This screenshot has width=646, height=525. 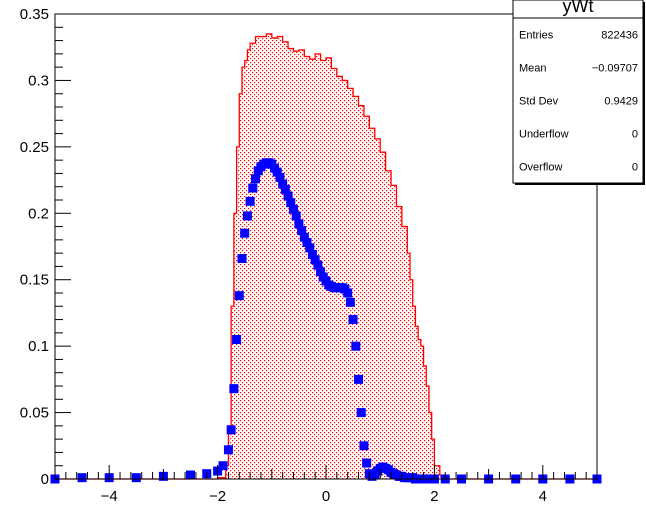 I want to click on x-tick-label: 2, so click(x=434, y=496).